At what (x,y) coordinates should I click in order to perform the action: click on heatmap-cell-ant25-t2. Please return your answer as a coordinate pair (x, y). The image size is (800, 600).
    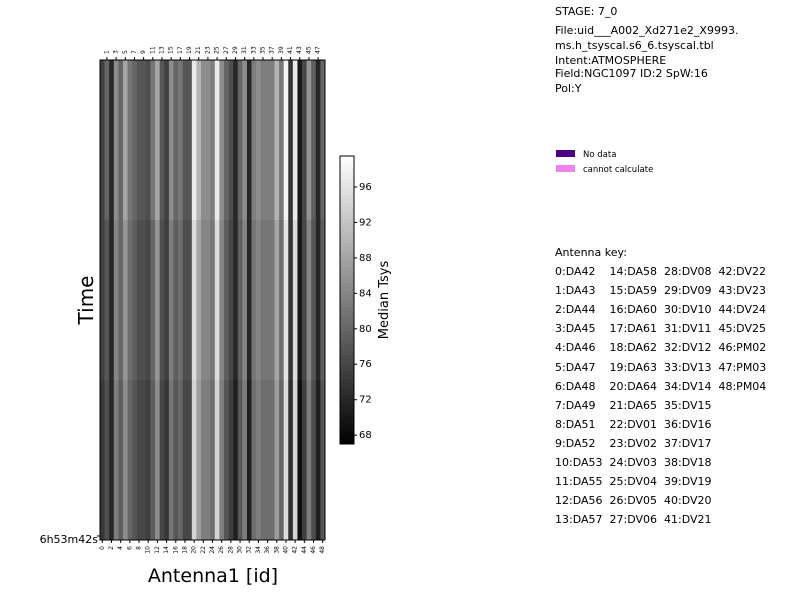
    Looking at the image, I should click on (217, 460).